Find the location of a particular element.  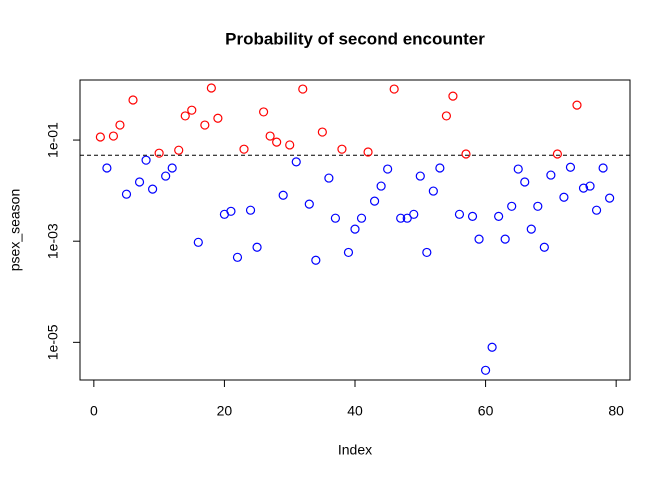

x-tick-label: 40 is located at coordinates (355, 411).